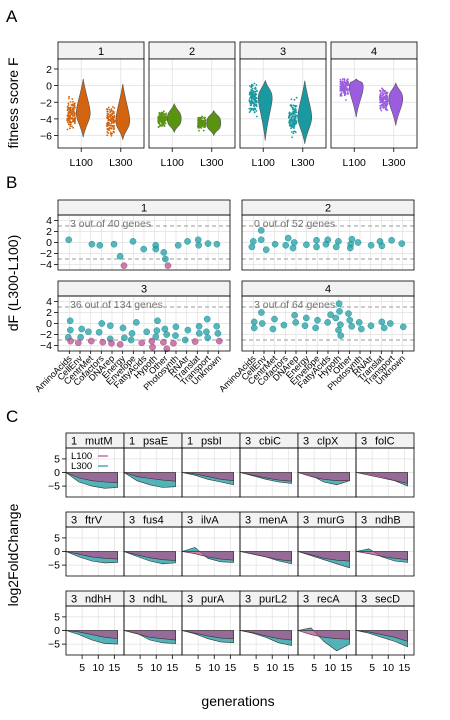 This screenshot has width=450, height=720. I want to click on panel-letter-b: B, so click(11, 182).